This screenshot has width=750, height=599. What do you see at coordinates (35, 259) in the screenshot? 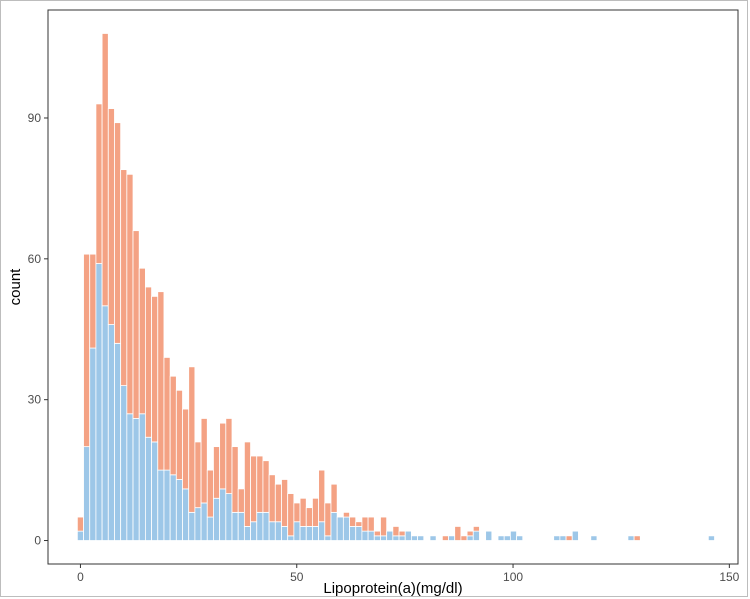
I see `y-tick-label-60: 60` at bounding box center [35, 259].